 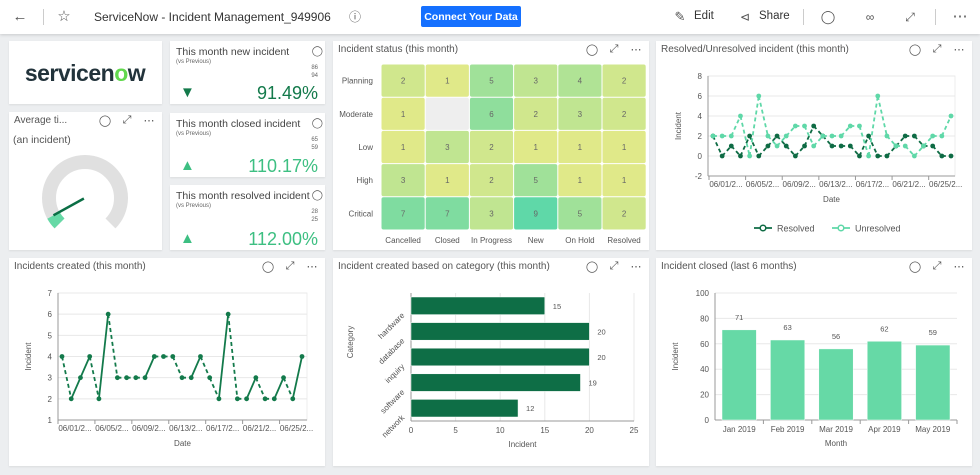 I want to click on x-tick-label: 15, so click(x=544, y=430).